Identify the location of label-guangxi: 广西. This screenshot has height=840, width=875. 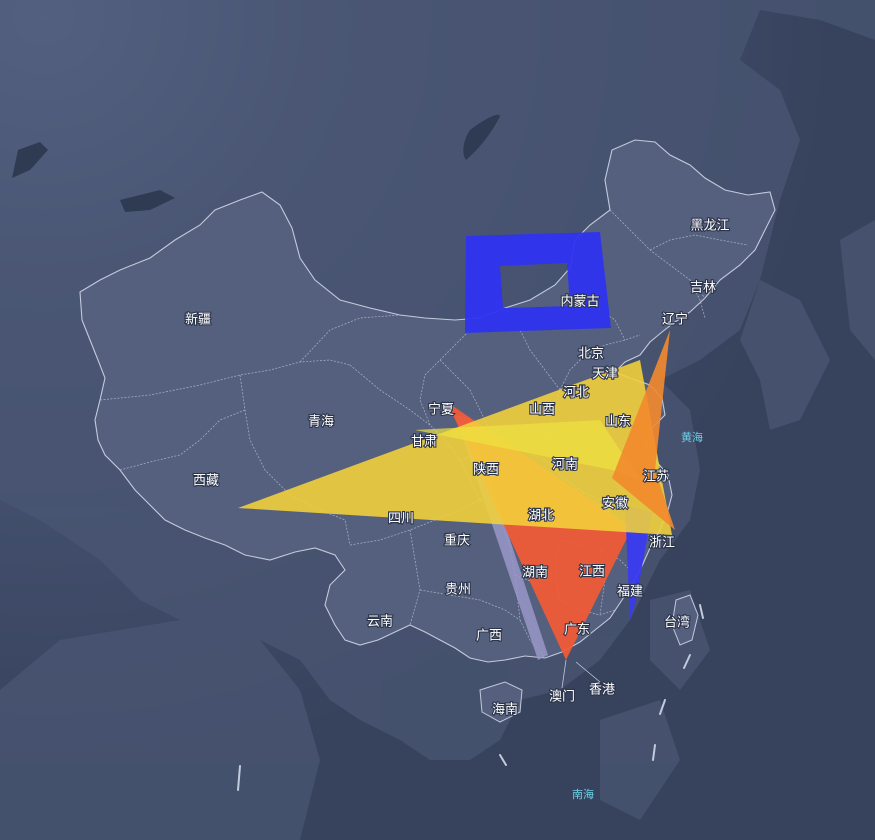
(489, 636).